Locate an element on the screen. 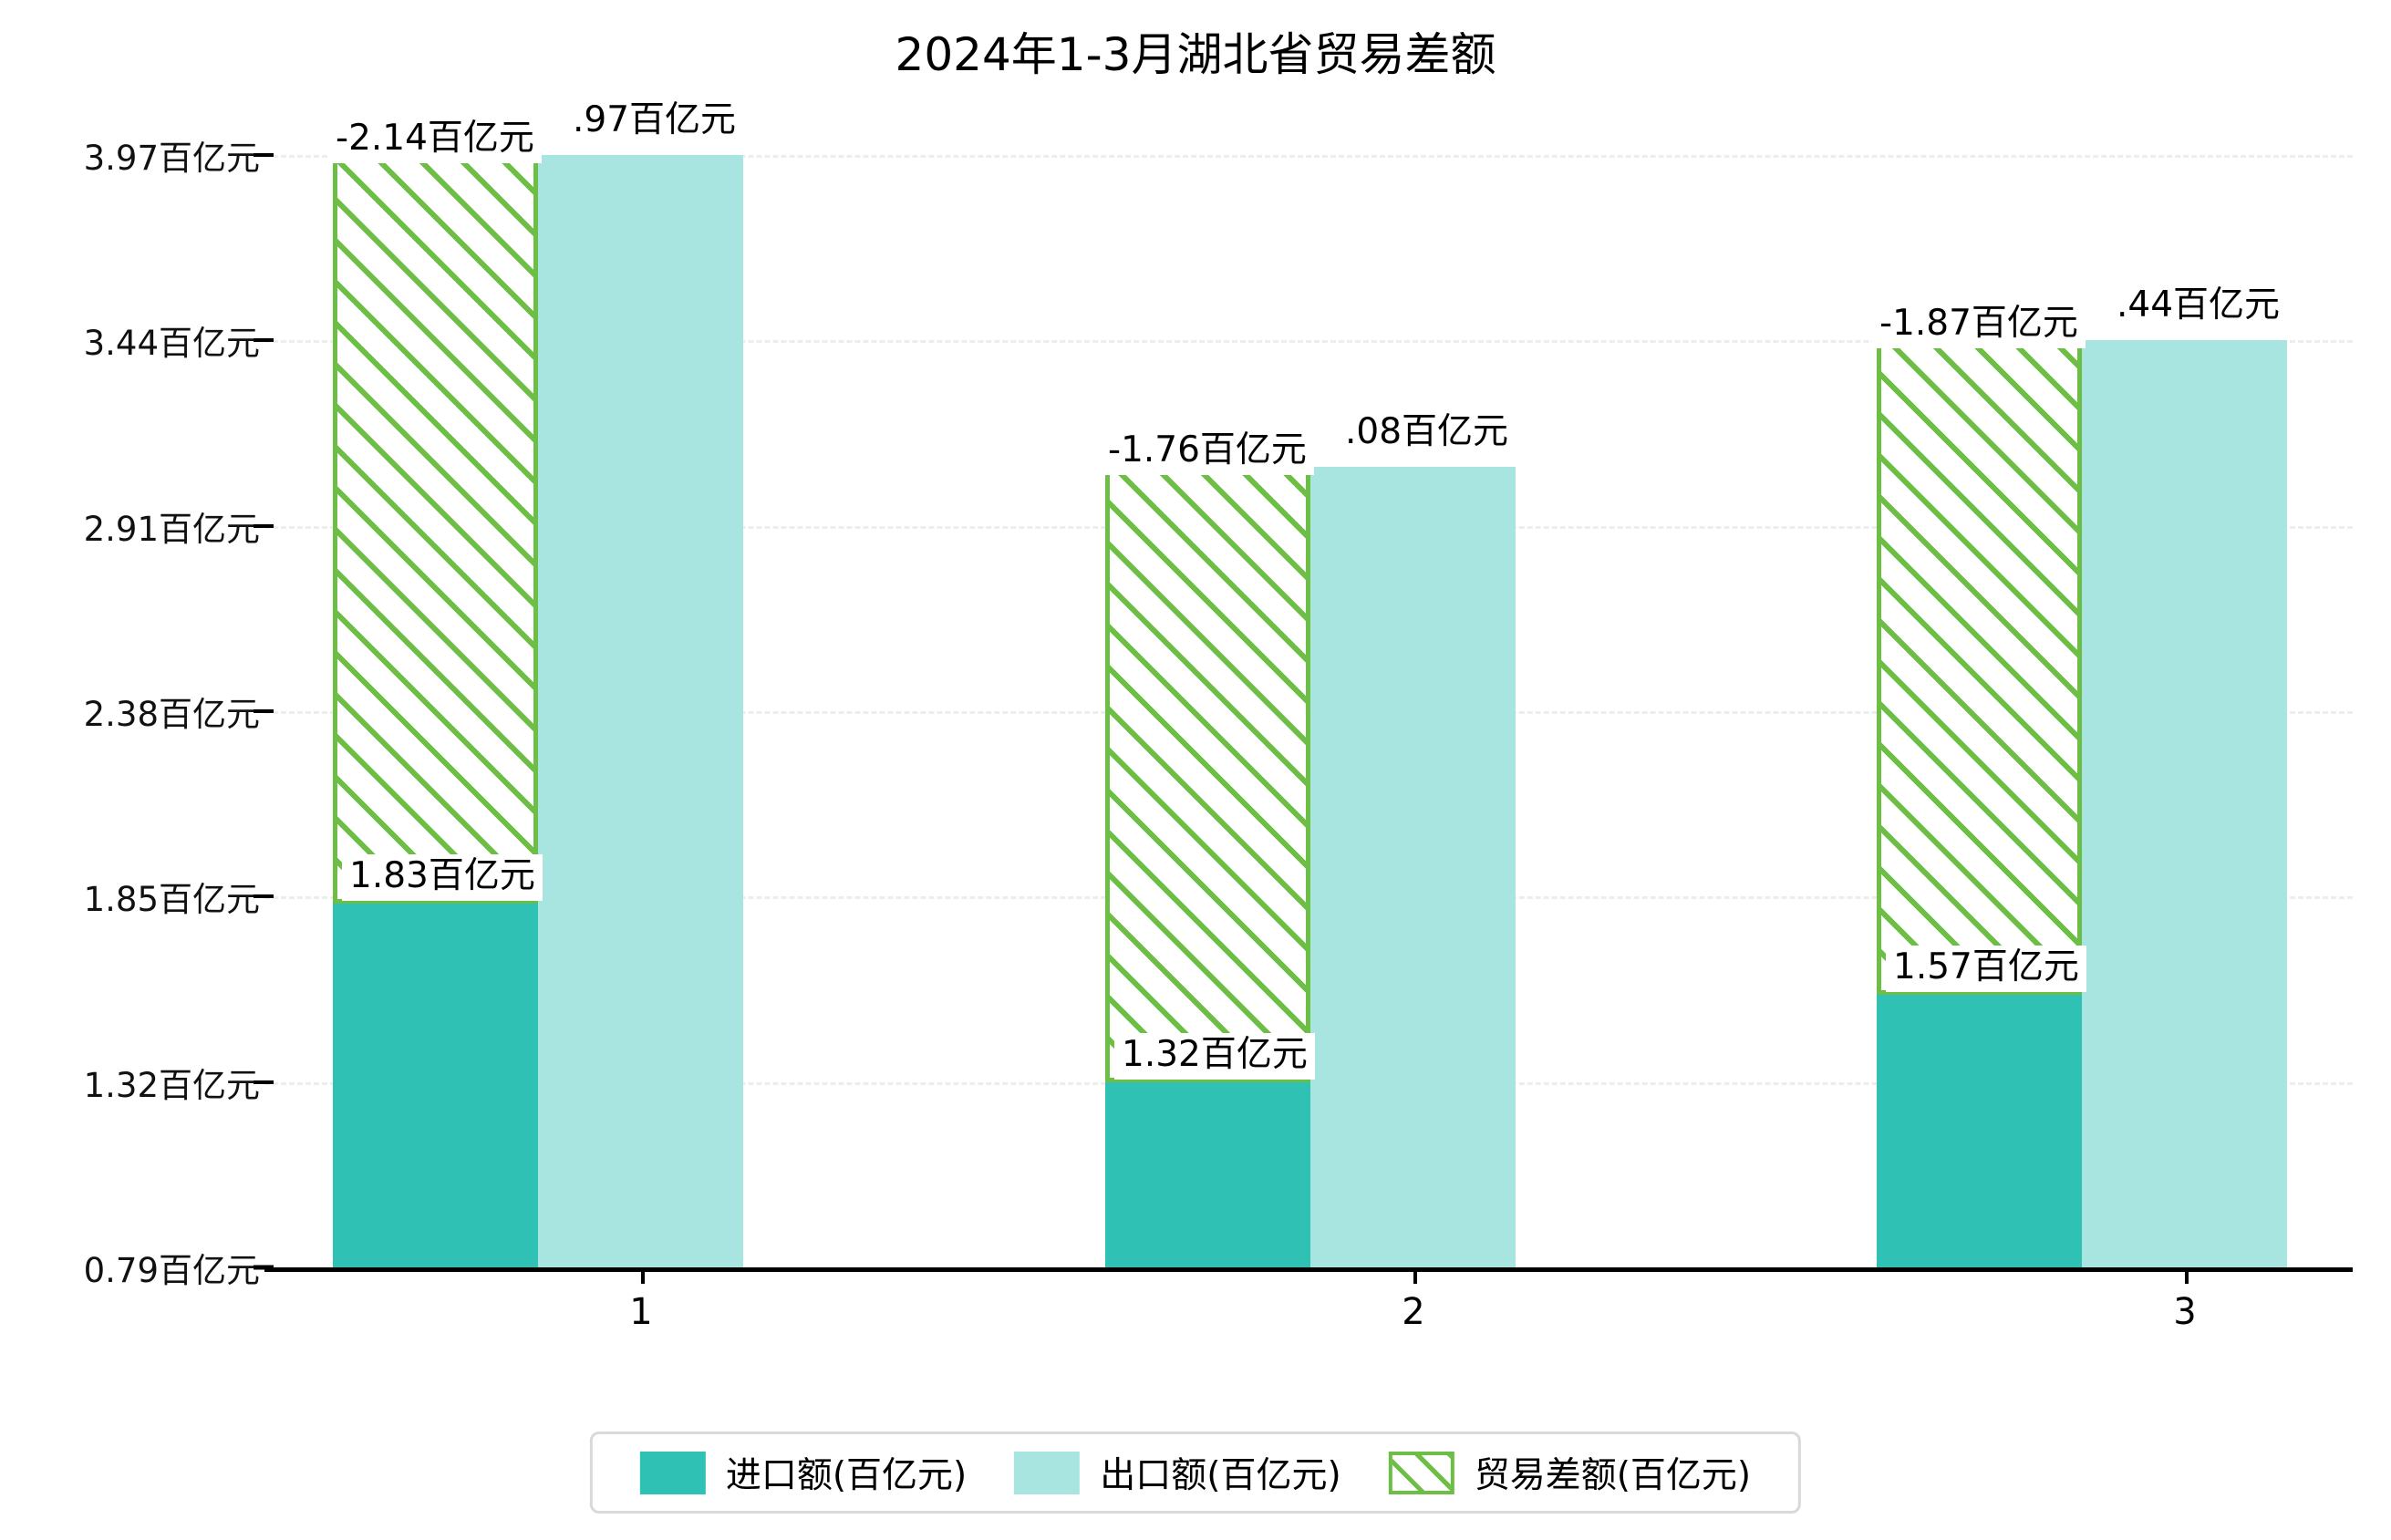 Image resolution: width=2391 pixels, height=1540 pixels. y-tick-label: 2.38百亿元 is located at coordinates (171, 714).